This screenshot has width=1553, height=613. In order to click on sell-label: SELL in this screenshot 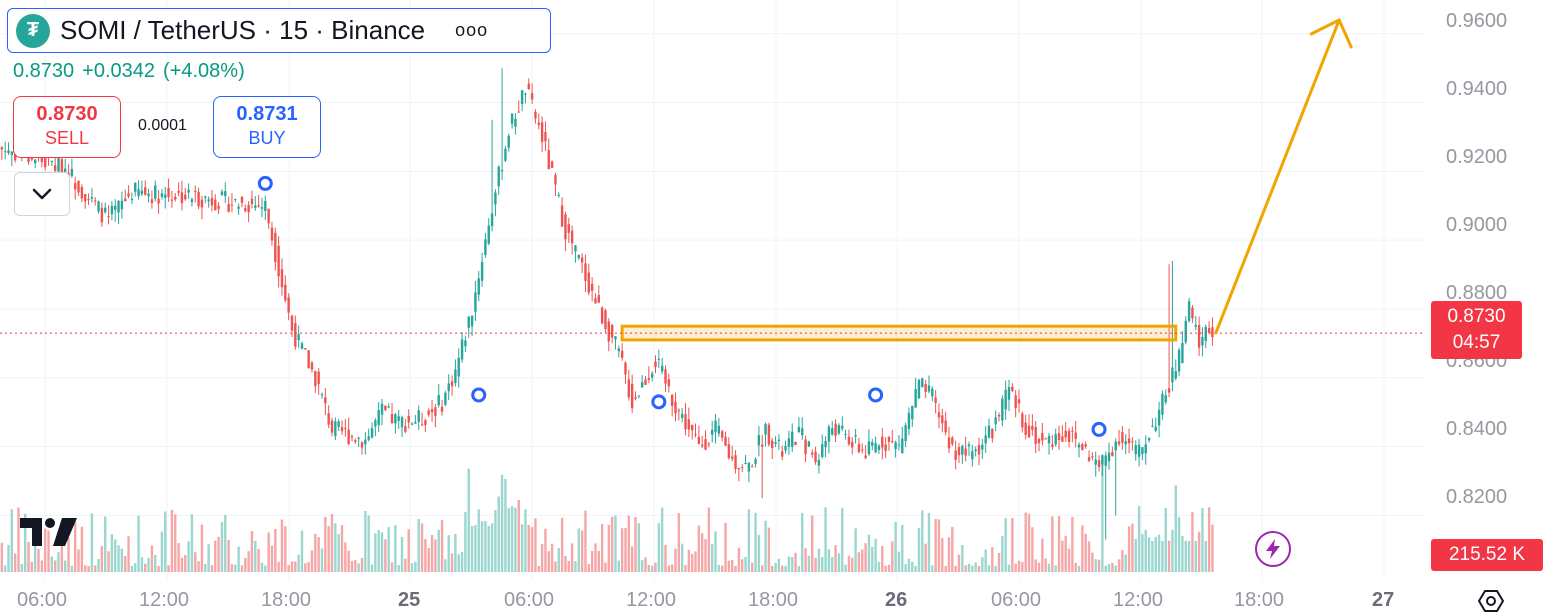, I will do `click(67, 138)`.